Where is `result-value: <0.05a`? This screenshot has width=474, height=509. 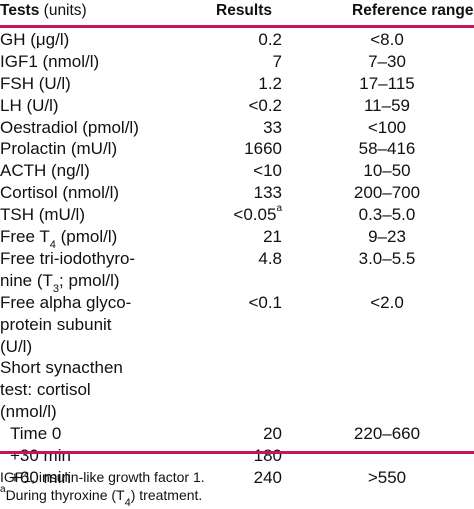
result-value: <0.05a is located at coordinates (236, 215).